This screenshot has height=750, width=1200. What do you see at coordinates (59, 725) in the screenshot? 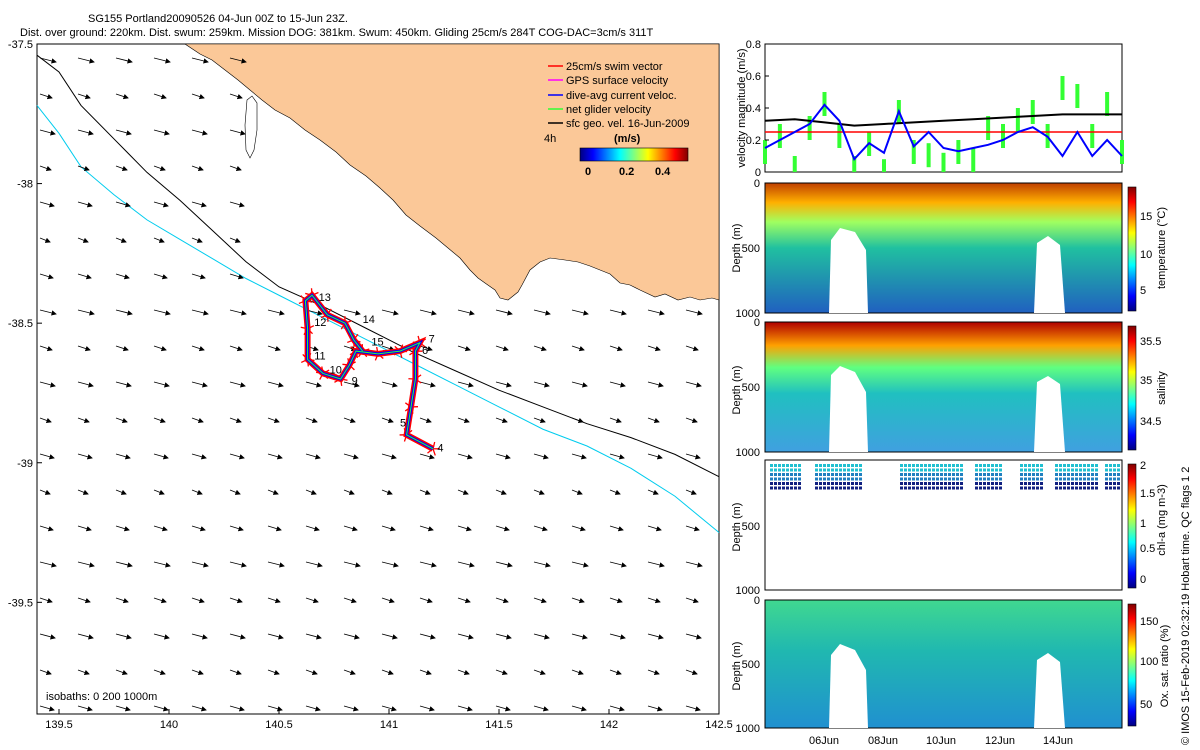
I see `map-xtick-label: 139.5` at bounding box center [59, 725].